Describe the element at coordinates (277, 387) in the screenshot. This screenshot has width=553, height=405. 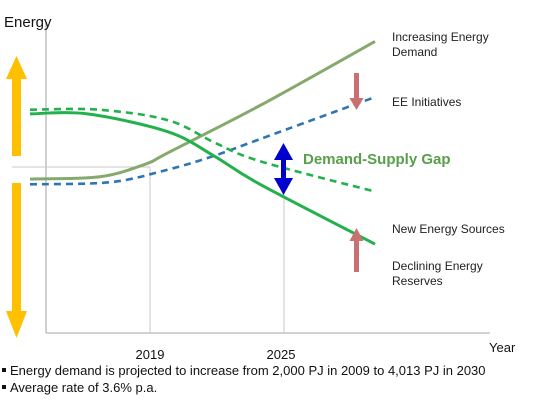
I see `footnote-2: Average rate of 3.6% p.a.` at that location.